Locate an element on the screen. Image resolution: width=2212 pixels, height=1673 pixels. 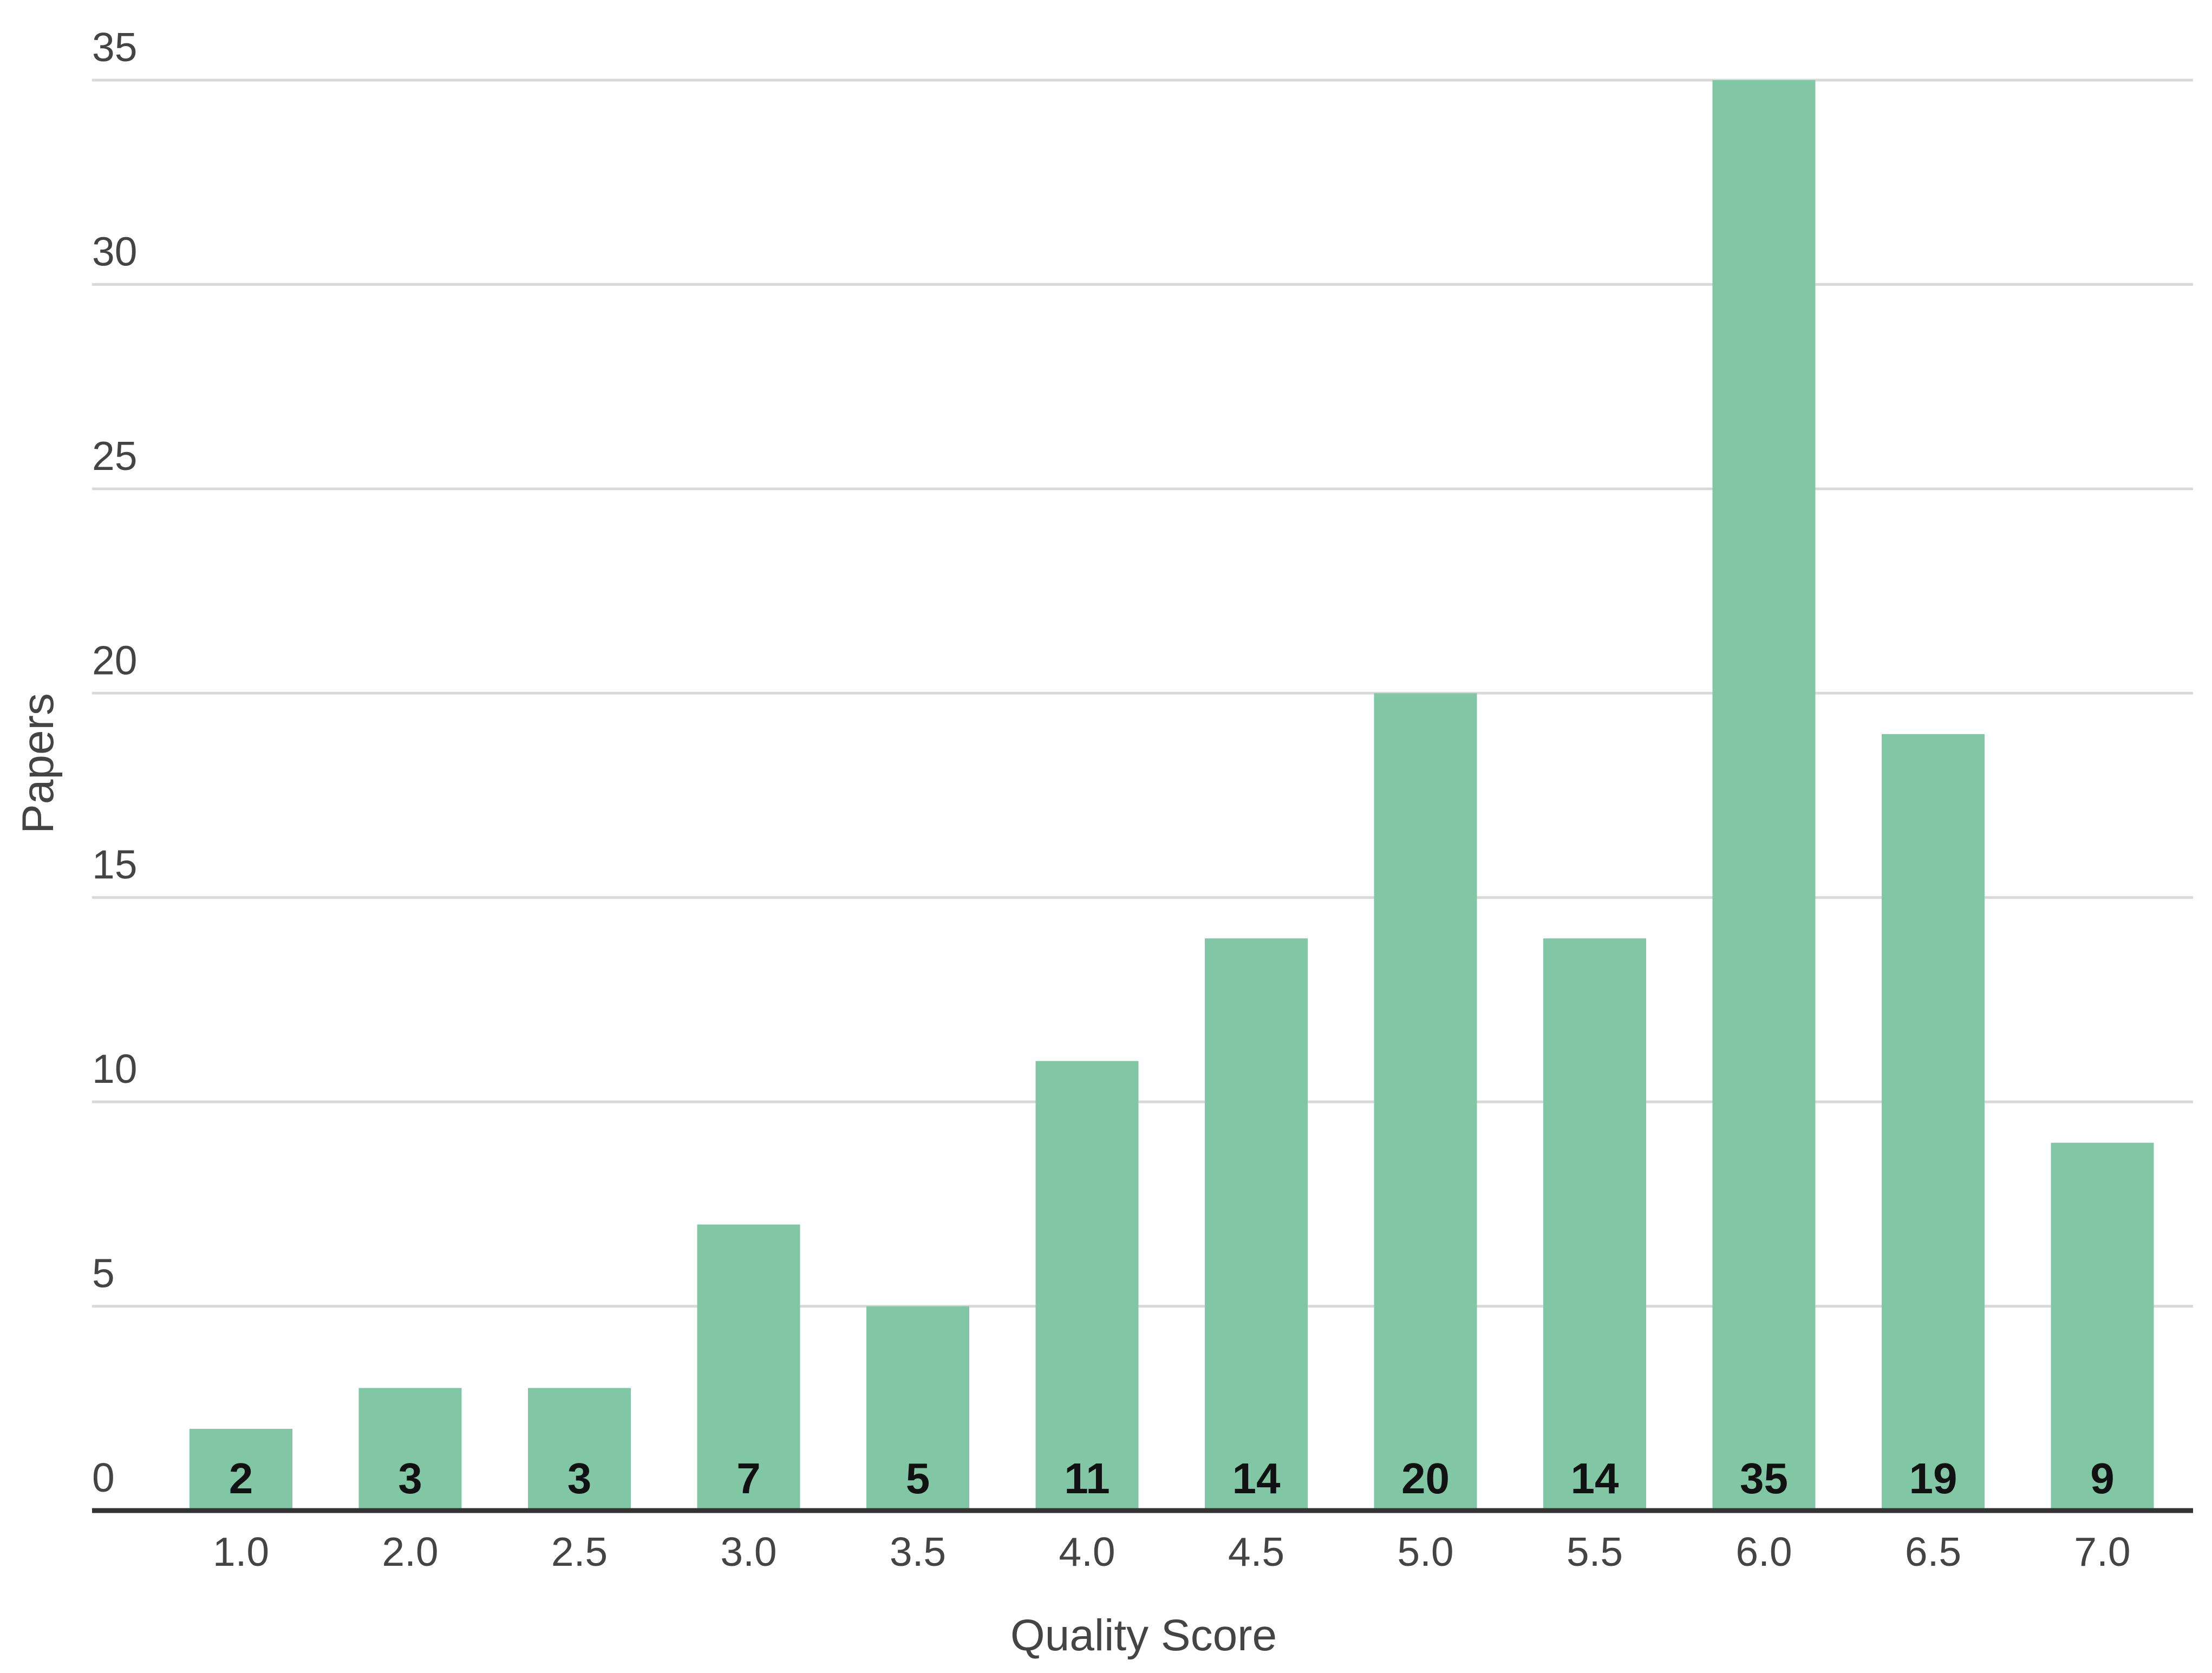
y-tick-label: 25 is located at coordinates (114, 456).